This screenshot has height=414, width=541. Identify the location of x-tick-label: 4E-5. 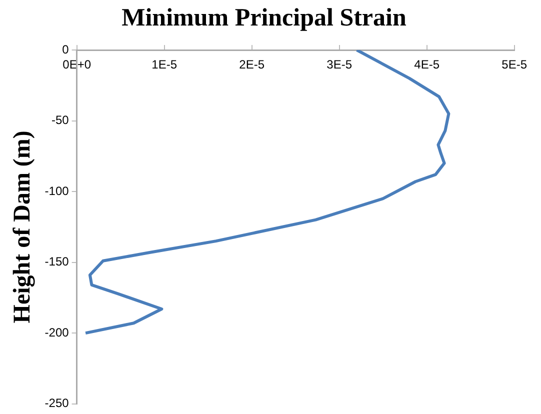
(427, 65).